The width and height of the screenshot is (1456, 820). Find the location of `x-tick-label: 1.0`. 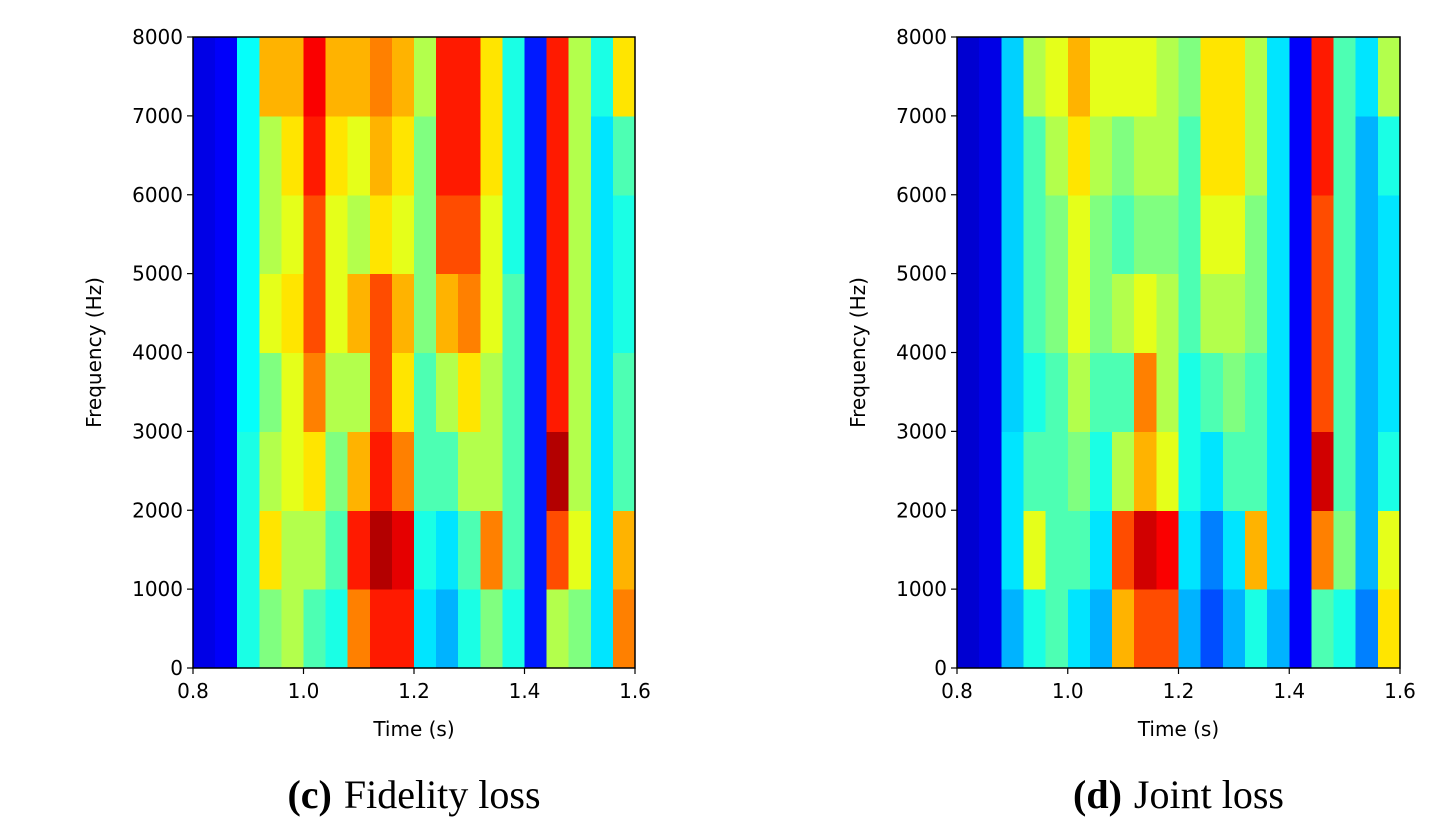

x-tick-label: 1.0 is located at coordinates (304, 691).